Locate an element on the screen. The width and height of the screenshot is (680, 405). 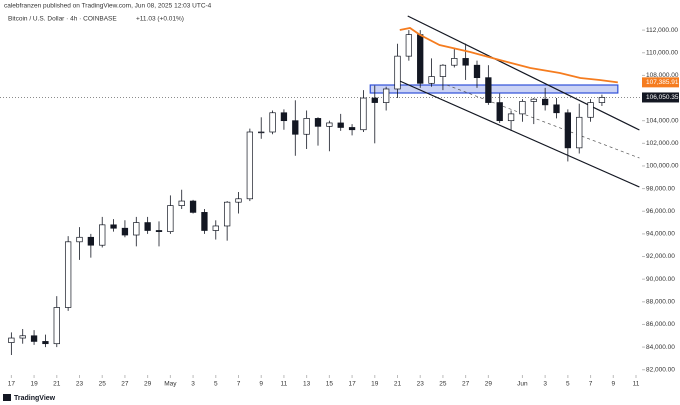
y-tick-label: 108,000.00 is located at coordinates (662, 75).